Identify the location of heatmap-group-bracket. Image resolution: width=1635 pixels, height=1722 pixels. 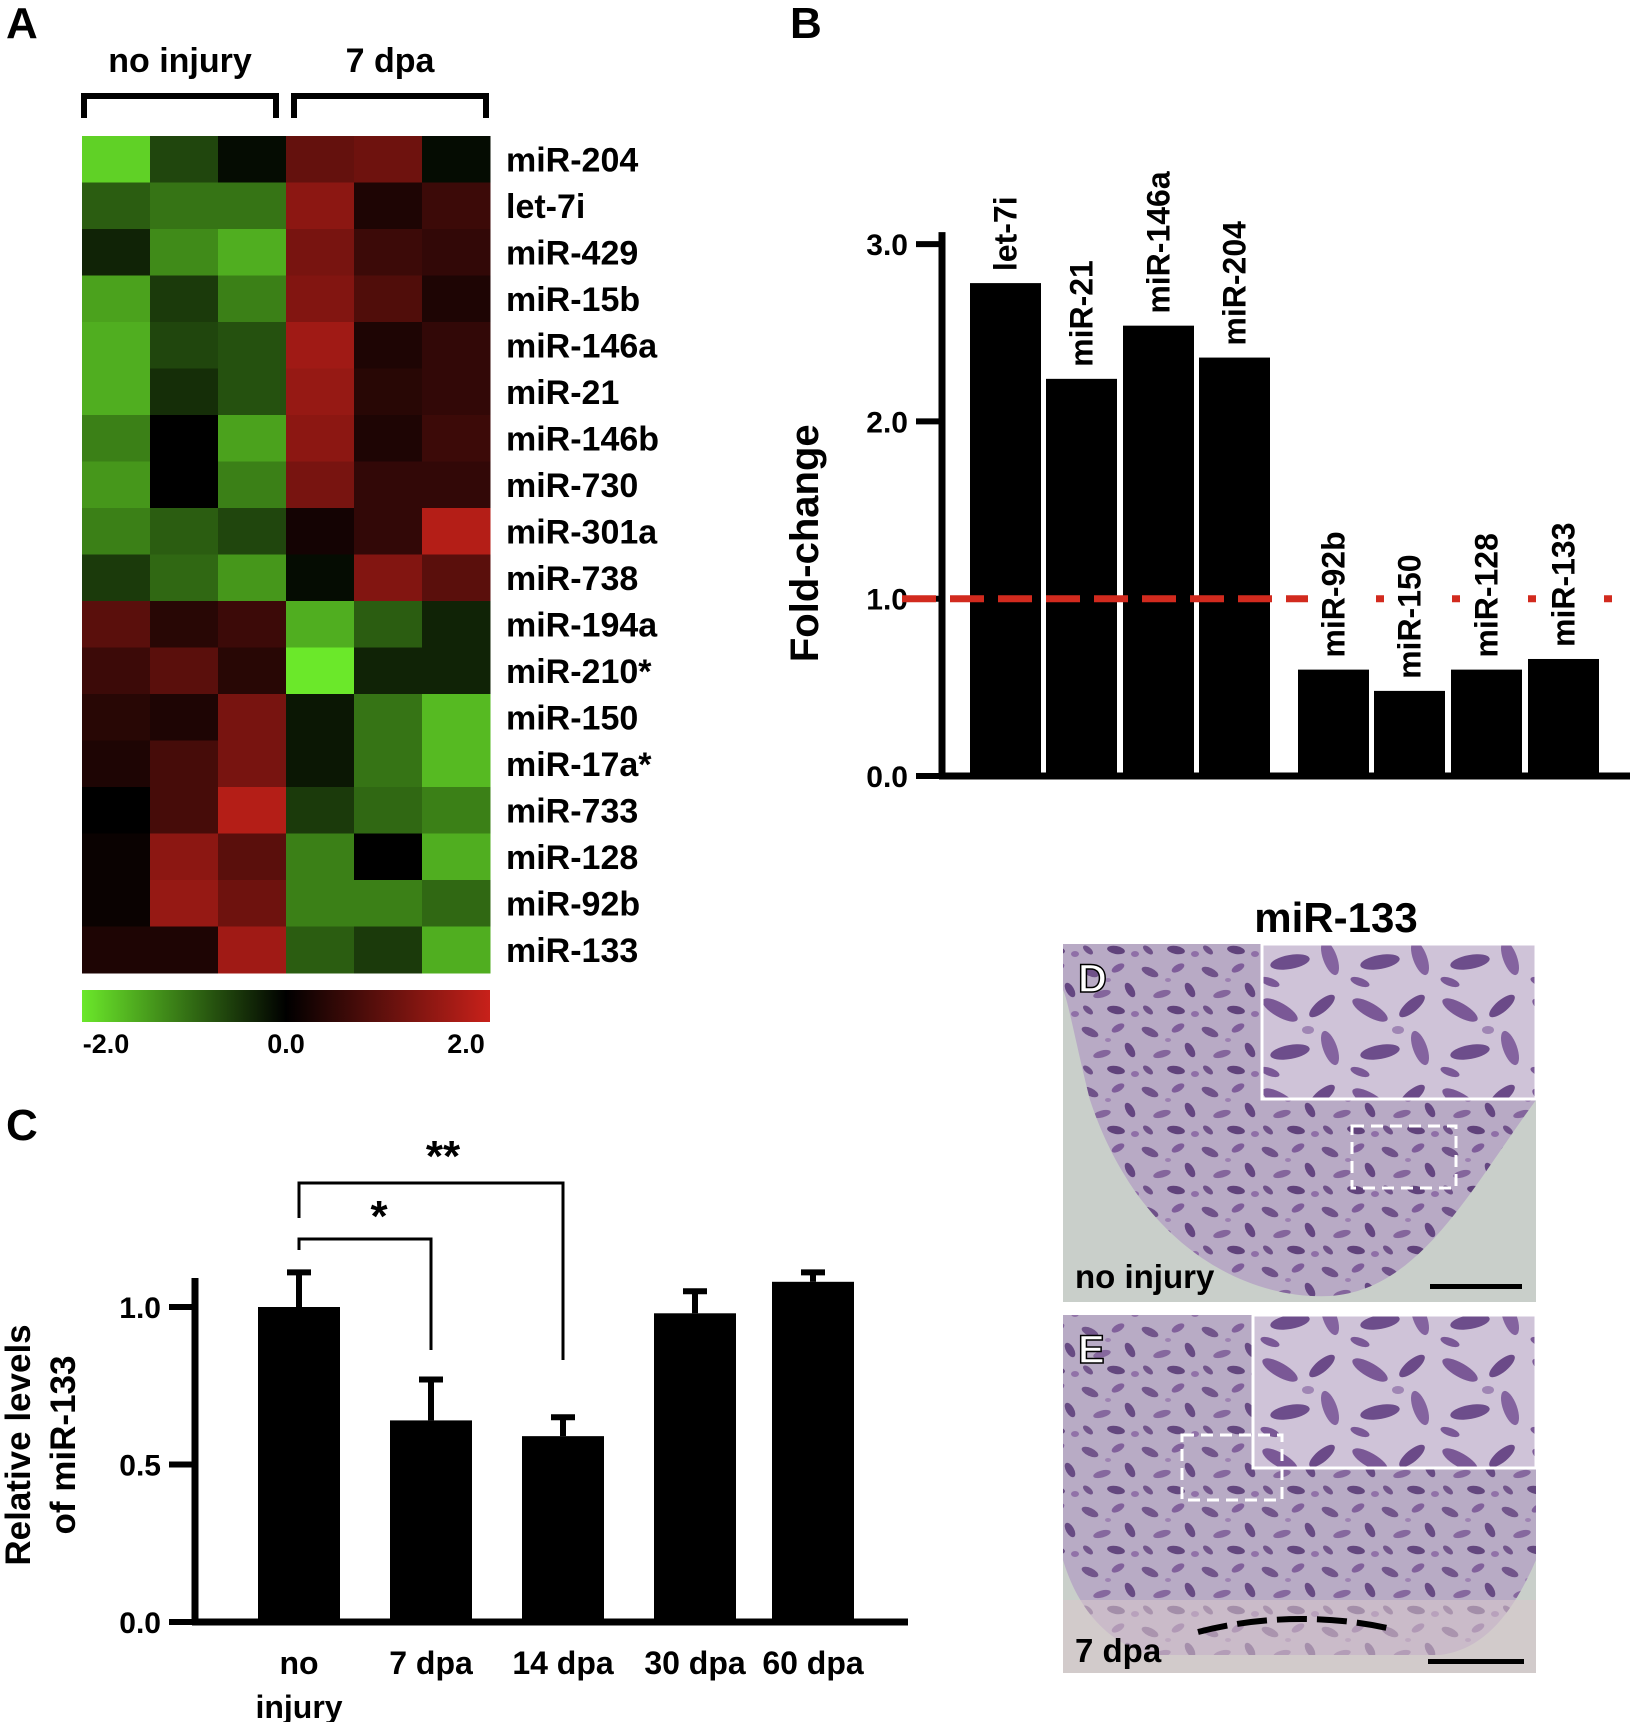
(180, 105).